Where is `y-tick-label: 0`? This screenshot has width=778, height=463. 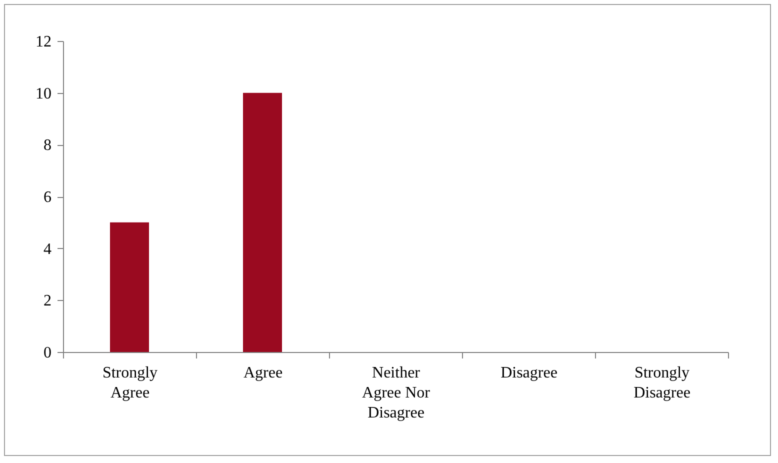
y-tick-label: 0 is located at coordinates (48, 353).